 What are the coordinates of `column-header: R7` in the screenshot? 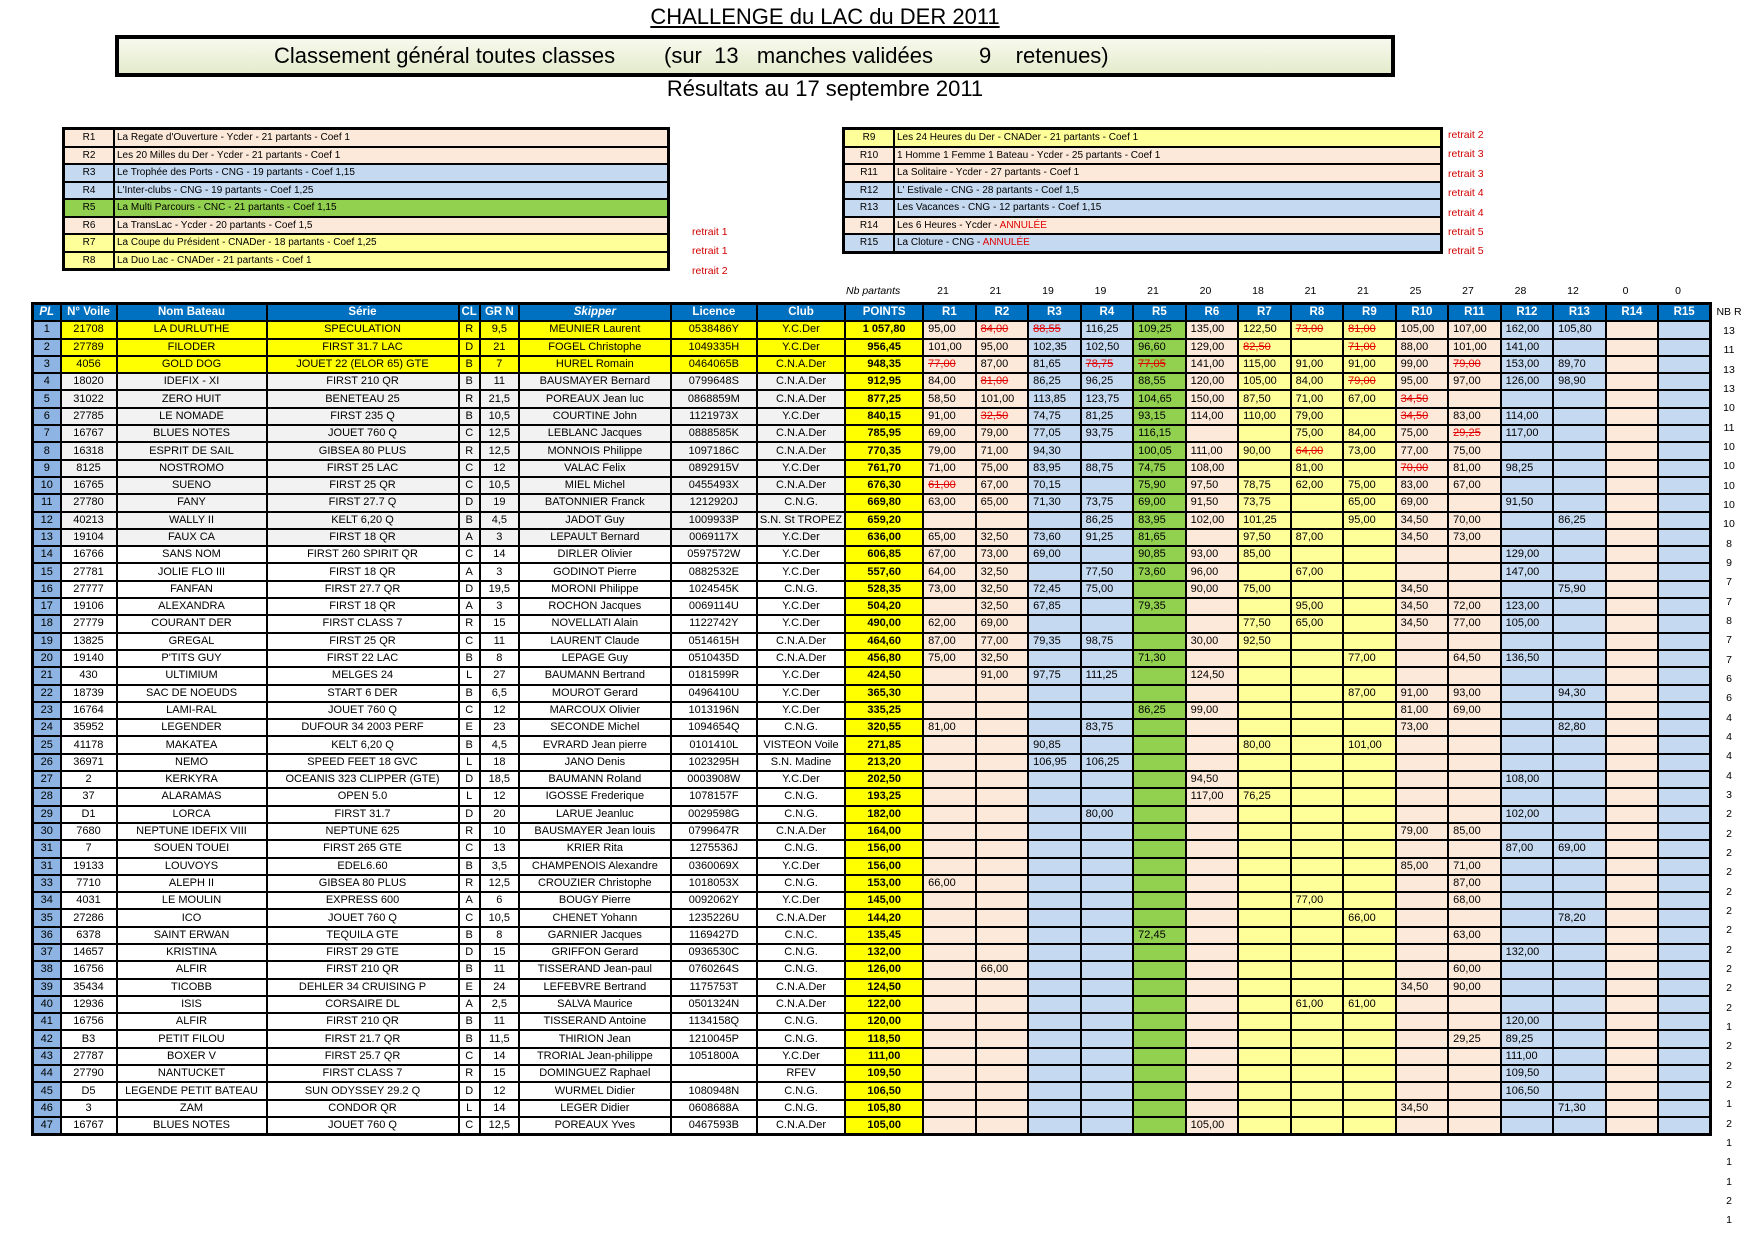 It's located at (1264, 312).